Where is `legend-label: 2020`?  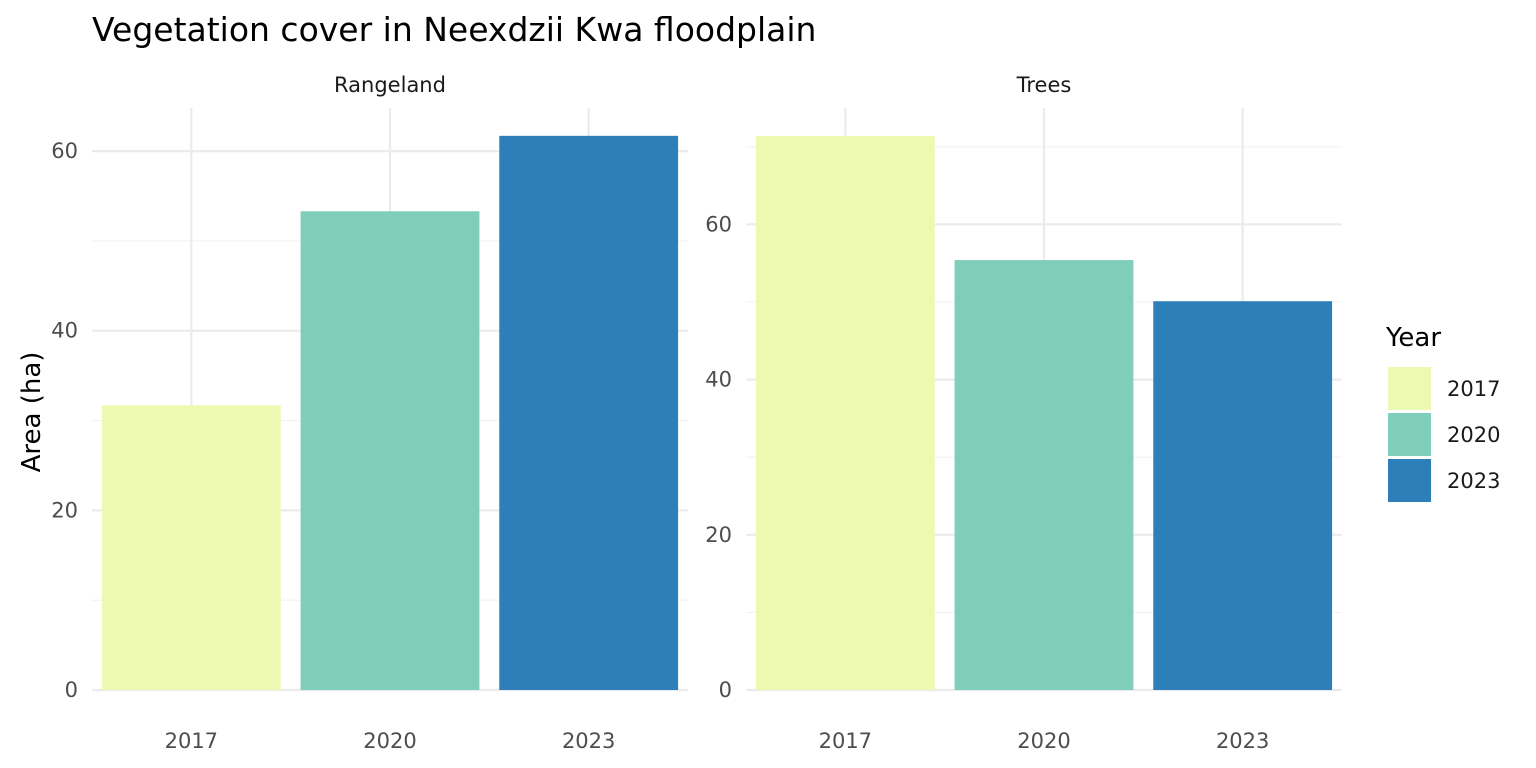 legend-label: 2020 is located at coordinates (1473, 435).